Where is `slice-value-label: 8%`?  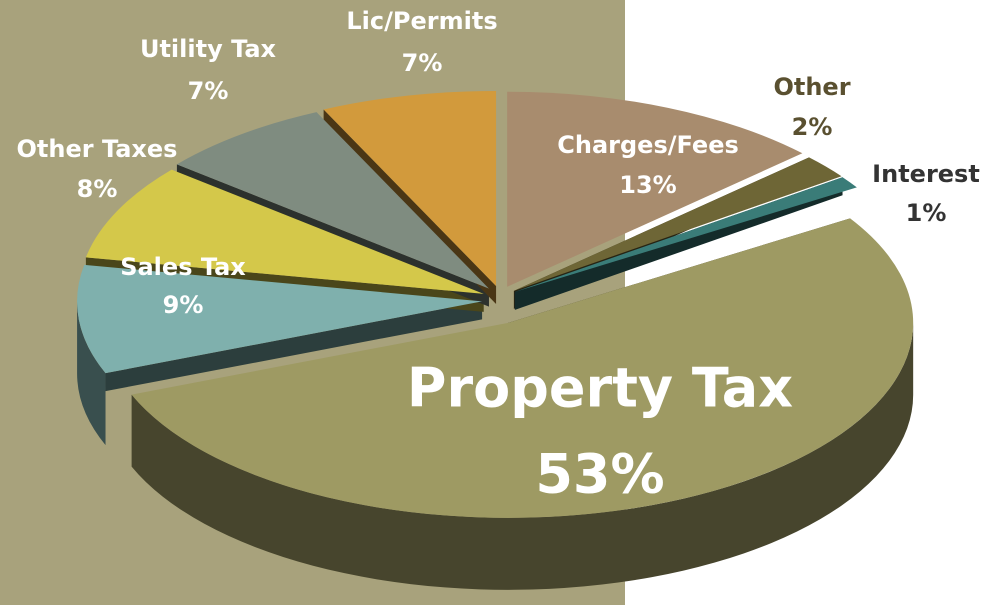 slice-value-label: 8% is located at coordinates (97, 189).